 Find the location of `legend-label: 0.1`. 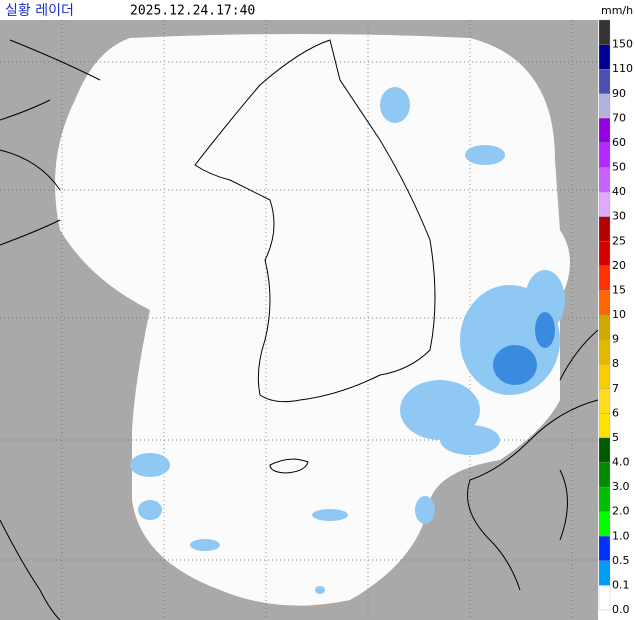

legend-label: 0.1 is located at coordinates (621, 584).